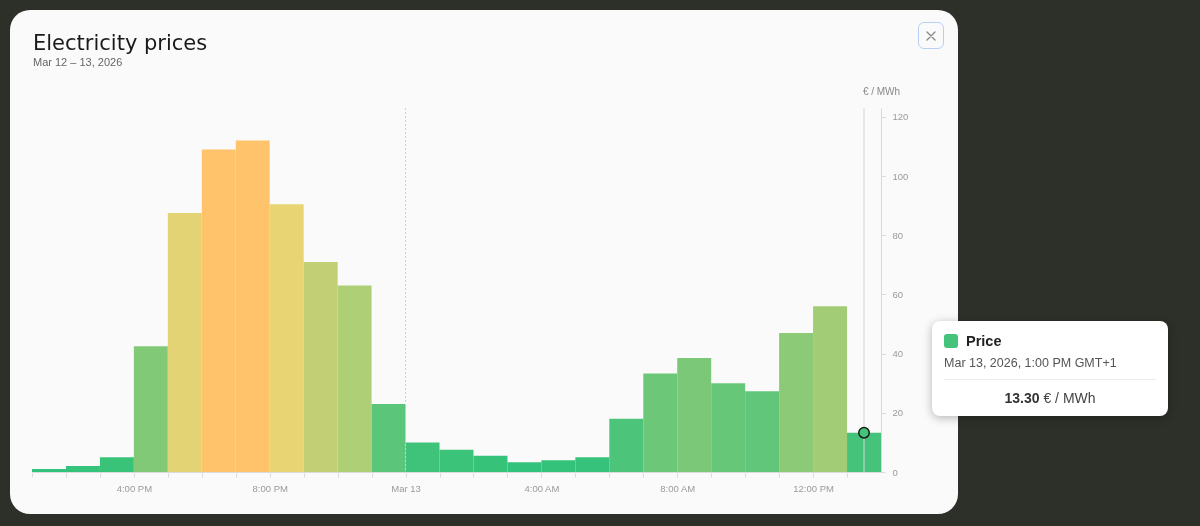 The width and height of the screenshot is (1200, 526). What do you see at coordinates (120, 43) in the screenshot?
I see `chart-title: Electricity prices` at bounding box center [120, 43].